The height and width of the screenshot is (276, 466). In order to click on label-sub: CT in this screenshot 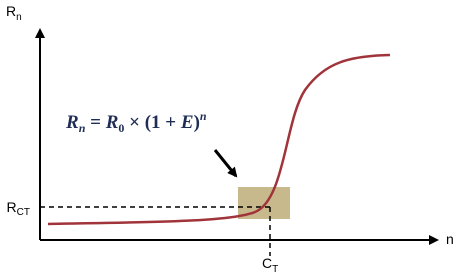, I will do `click(23, 212)`.